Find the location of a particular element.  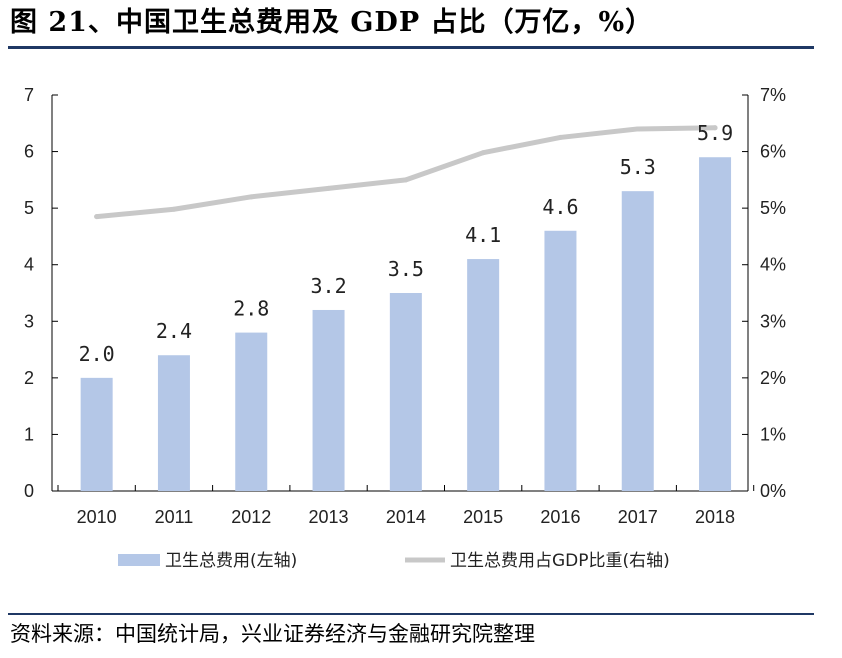

legend-label-bar: 卫生总费用(左轴) is located at coordinates (231, 561).